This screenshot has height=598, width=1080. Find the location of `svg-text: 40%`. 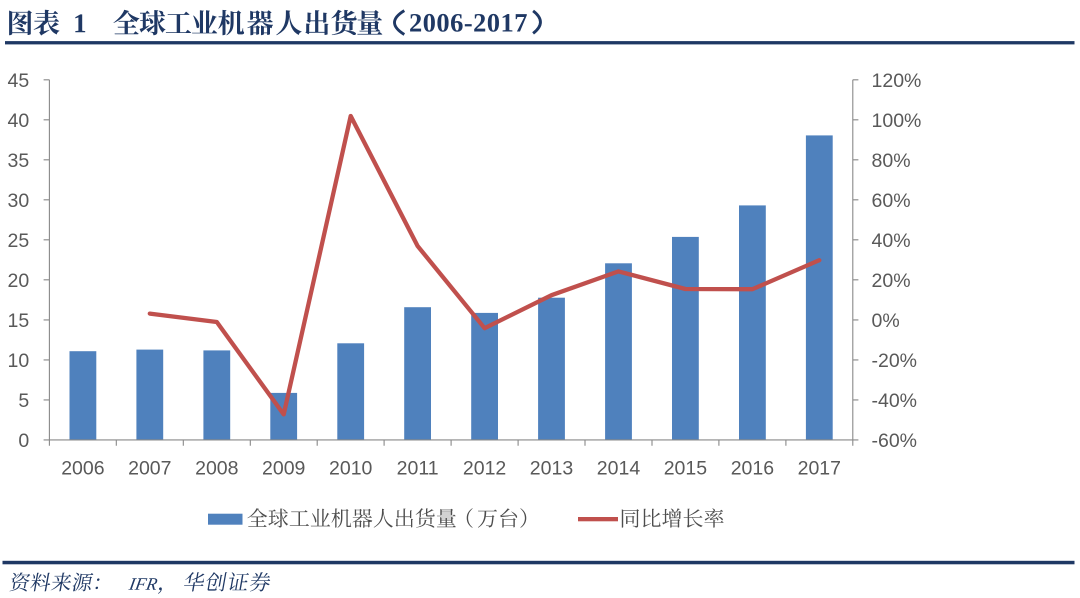

svg-text: 40% is located at coordinates (891, 241).